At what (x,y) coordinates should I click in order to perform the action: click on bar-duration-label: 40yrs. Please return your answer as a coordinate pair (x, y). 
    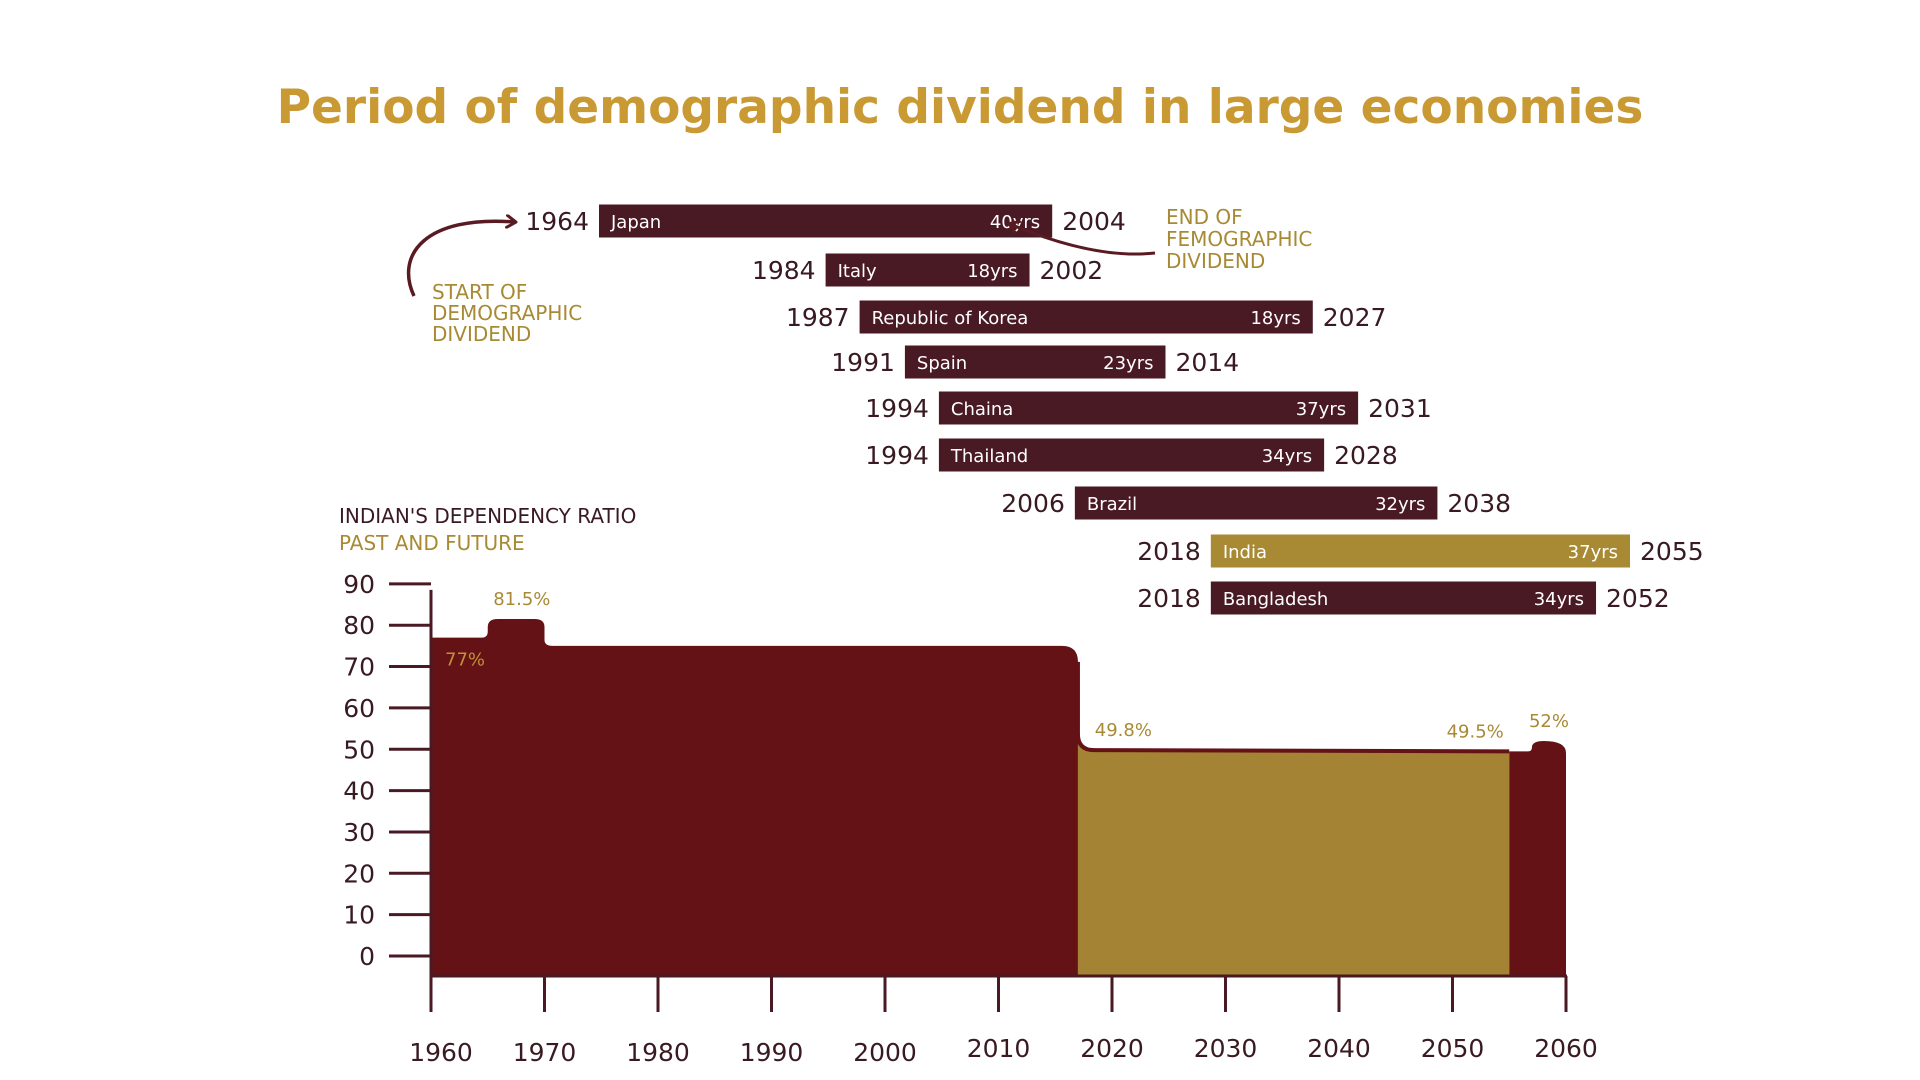
    Looking at the image, I should click on (1015, 222).